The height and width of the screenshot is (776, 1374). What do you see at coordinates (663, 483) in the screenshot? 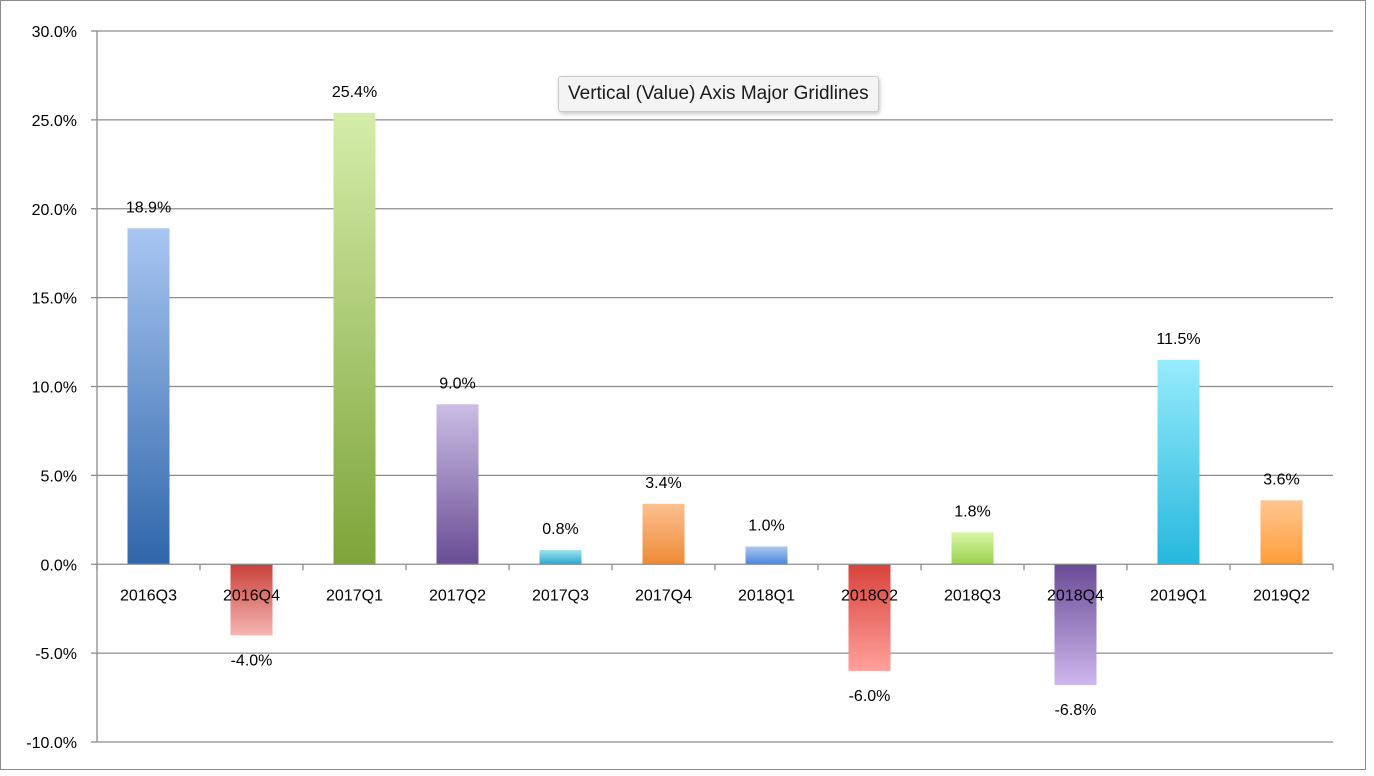
I see `data-label: 3.4%` at bounding box center [663, 483].